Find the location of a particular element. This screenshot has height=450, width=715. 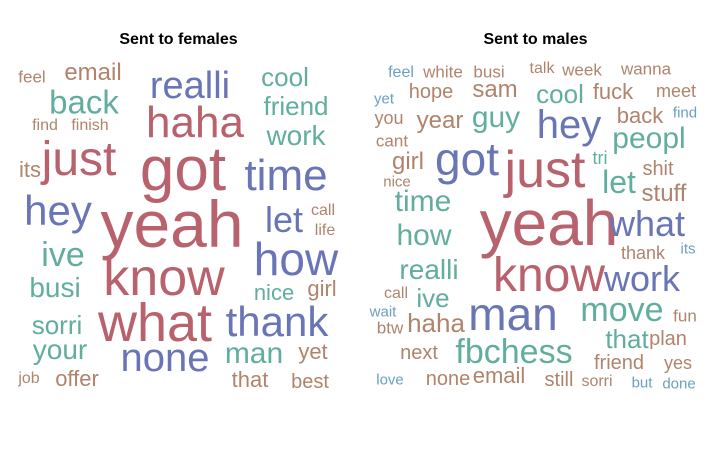

word-next: next is located at coordinates (419, 353).